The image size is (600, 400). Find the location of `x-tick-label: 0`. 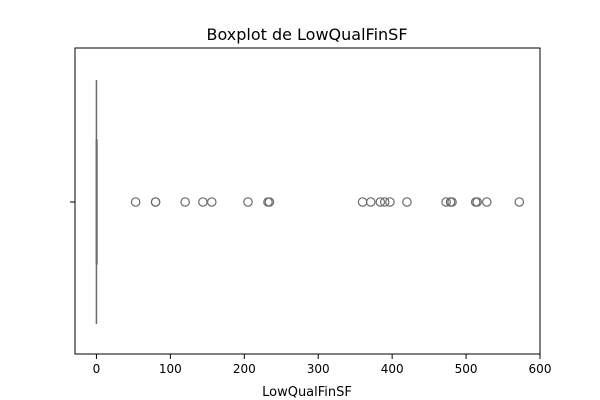

x-tick-label: 0 is located at coordinates (97, 369).